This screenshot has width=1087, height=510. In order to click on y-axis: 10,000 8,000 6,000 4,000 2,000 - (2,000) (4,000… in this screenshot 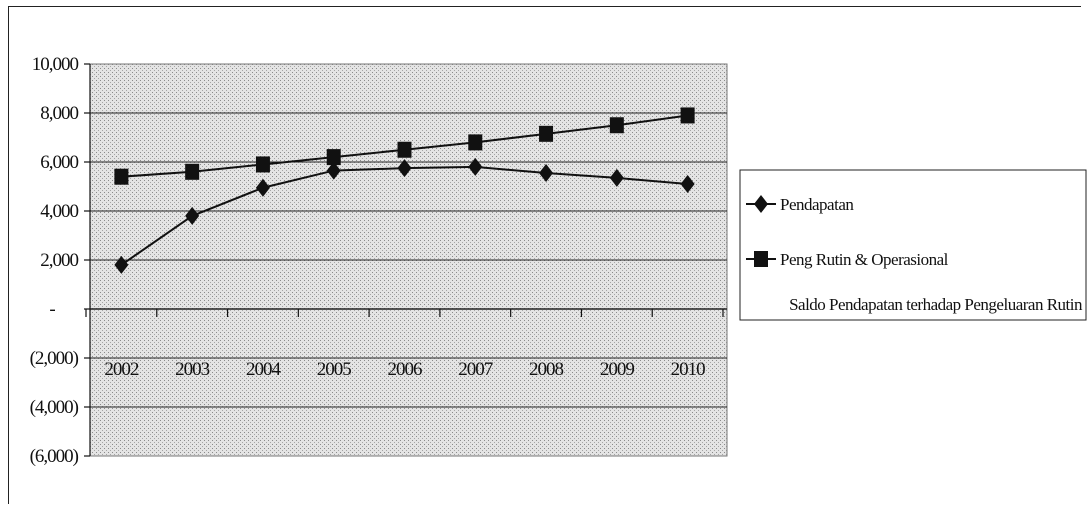, I will do `click(60, 260)`.